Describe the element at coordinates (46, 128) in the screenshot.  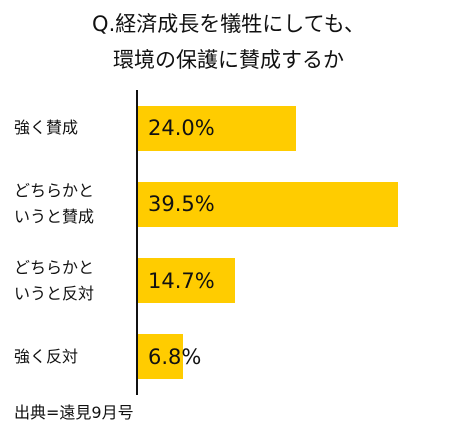
I see `category-label-1-line-1: 強く賛成` at that location.